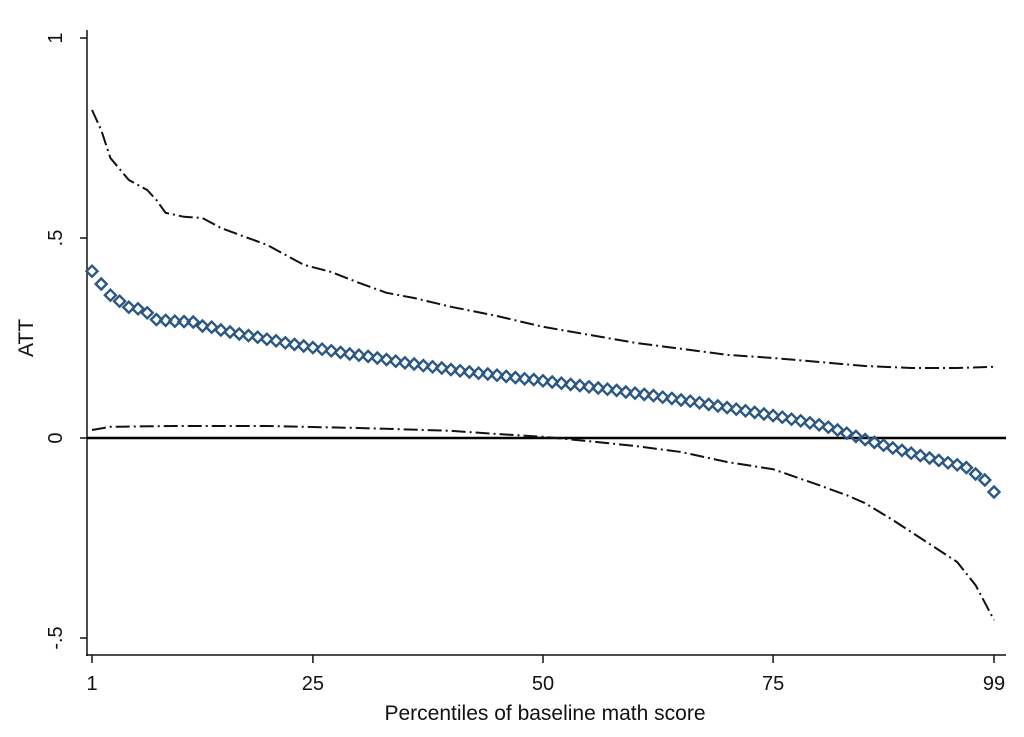 The height and width of the screenshot is (737, 1024). I want to click on y-tick-label: .5, so click(56, 238).